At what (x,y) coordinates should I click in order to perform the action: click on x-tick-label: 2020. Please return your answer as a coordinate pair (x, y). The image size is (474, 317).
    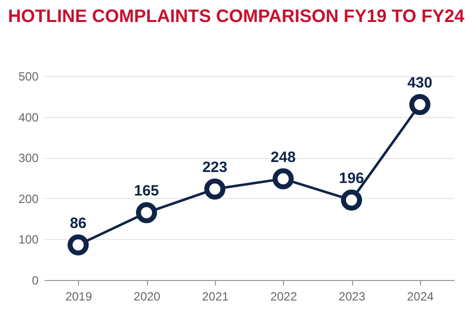
    Looking at the image, I should click on (147, 297).